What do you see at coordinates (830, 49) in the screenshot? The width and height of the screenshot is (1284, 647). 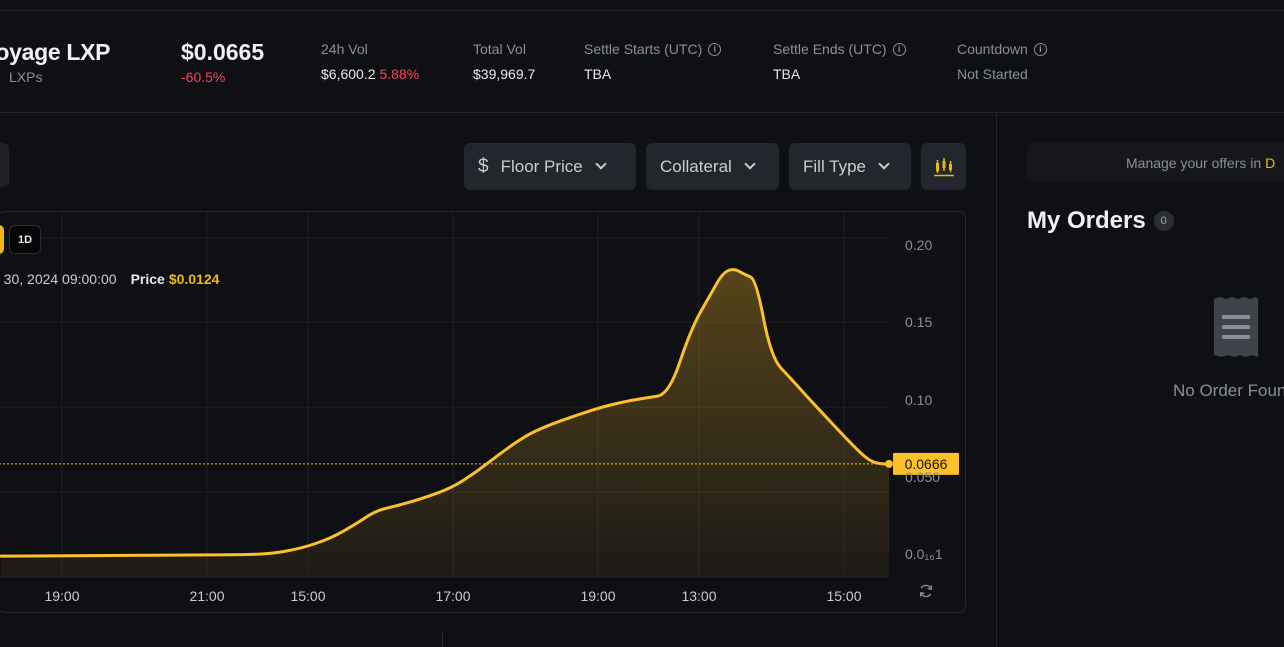 I see `stat-label: Settle Ends (UTC)` at bounding box center [830, 49].